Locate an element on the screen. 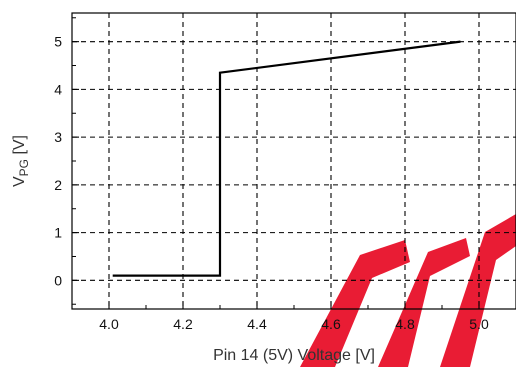  x-tick-label-3: 4.6 is located at coordinates (331, 324).